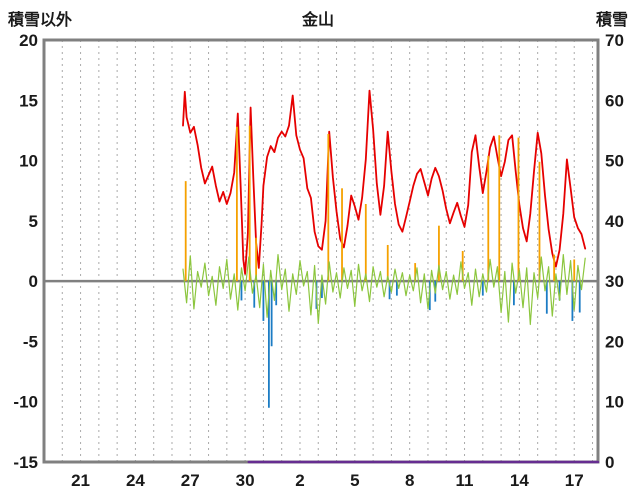 The width and height of the screenshot is (636, 501). Describe the element at coordinates (25, 251) in the screenshot. I see `left-axis-labels: 20 15 10 5 0 -5 -10 -15` at that location.